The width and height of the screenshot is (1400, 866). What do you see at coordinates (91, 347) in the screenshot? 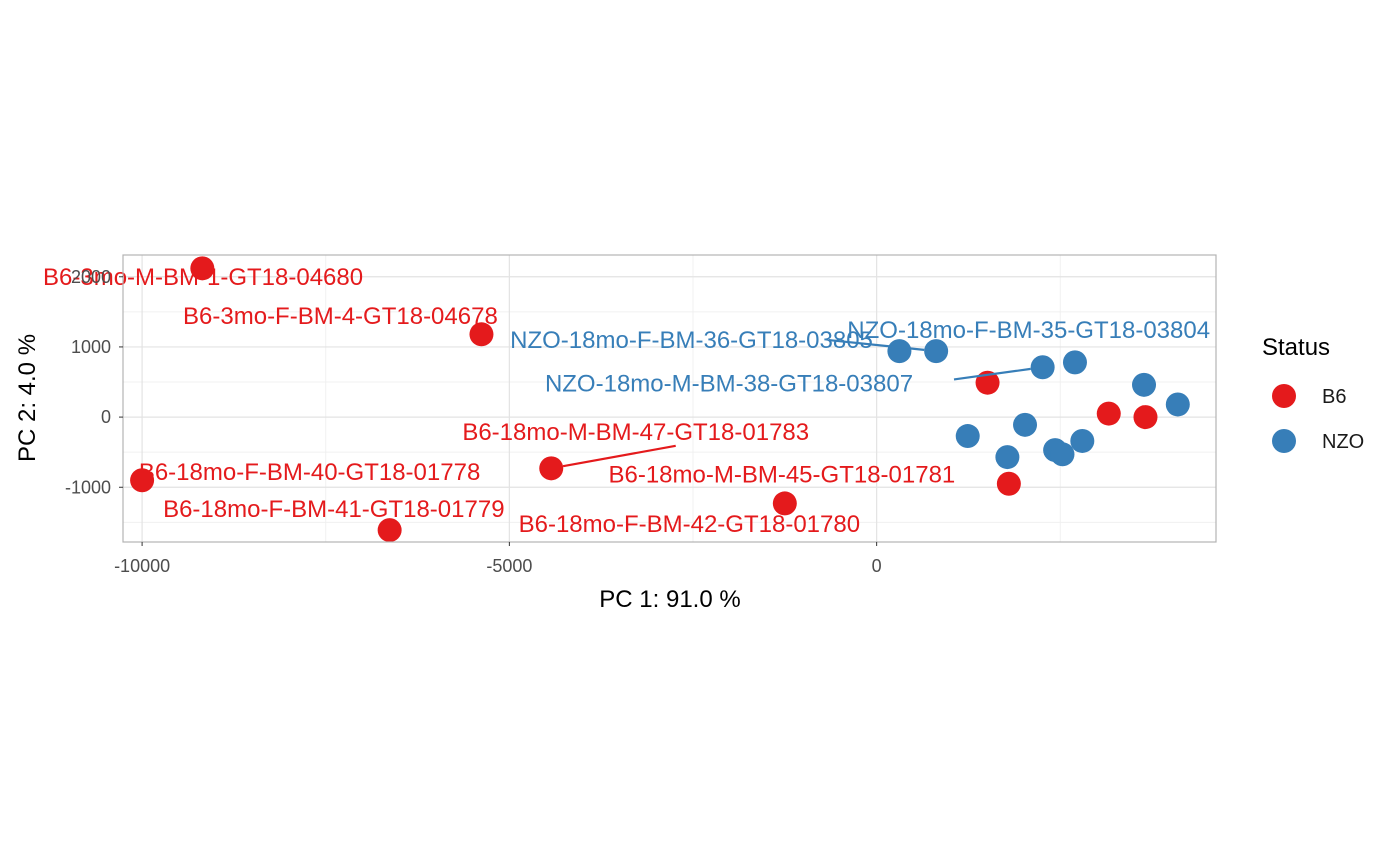
I see `y-tick-label: 1000` at bounding box center [91, 347].